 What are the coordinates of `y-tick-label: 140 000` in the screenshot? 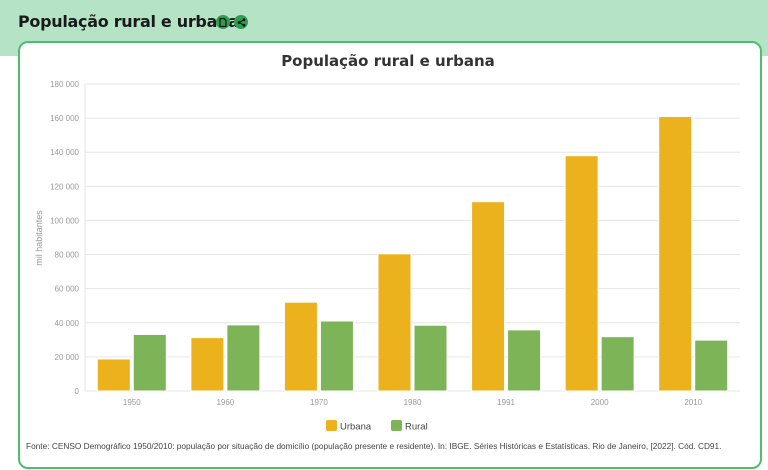 It's located at (64, 152).